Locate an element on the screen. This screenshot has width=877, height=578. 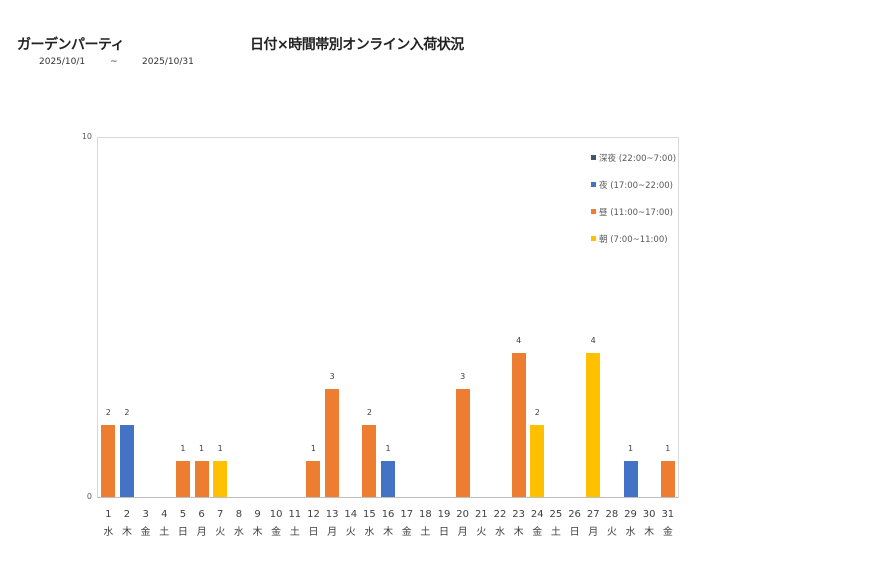
x-axis-tick-label: 13 月 is located at coordinates (332, 523).